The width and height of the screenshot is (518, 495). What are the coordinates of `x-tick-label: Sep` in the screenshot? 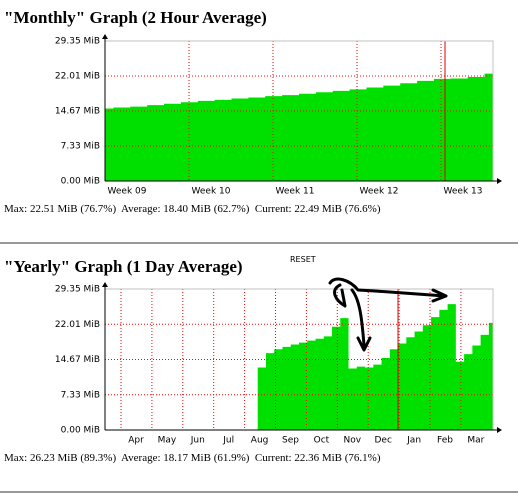 It's located at (290, 441).